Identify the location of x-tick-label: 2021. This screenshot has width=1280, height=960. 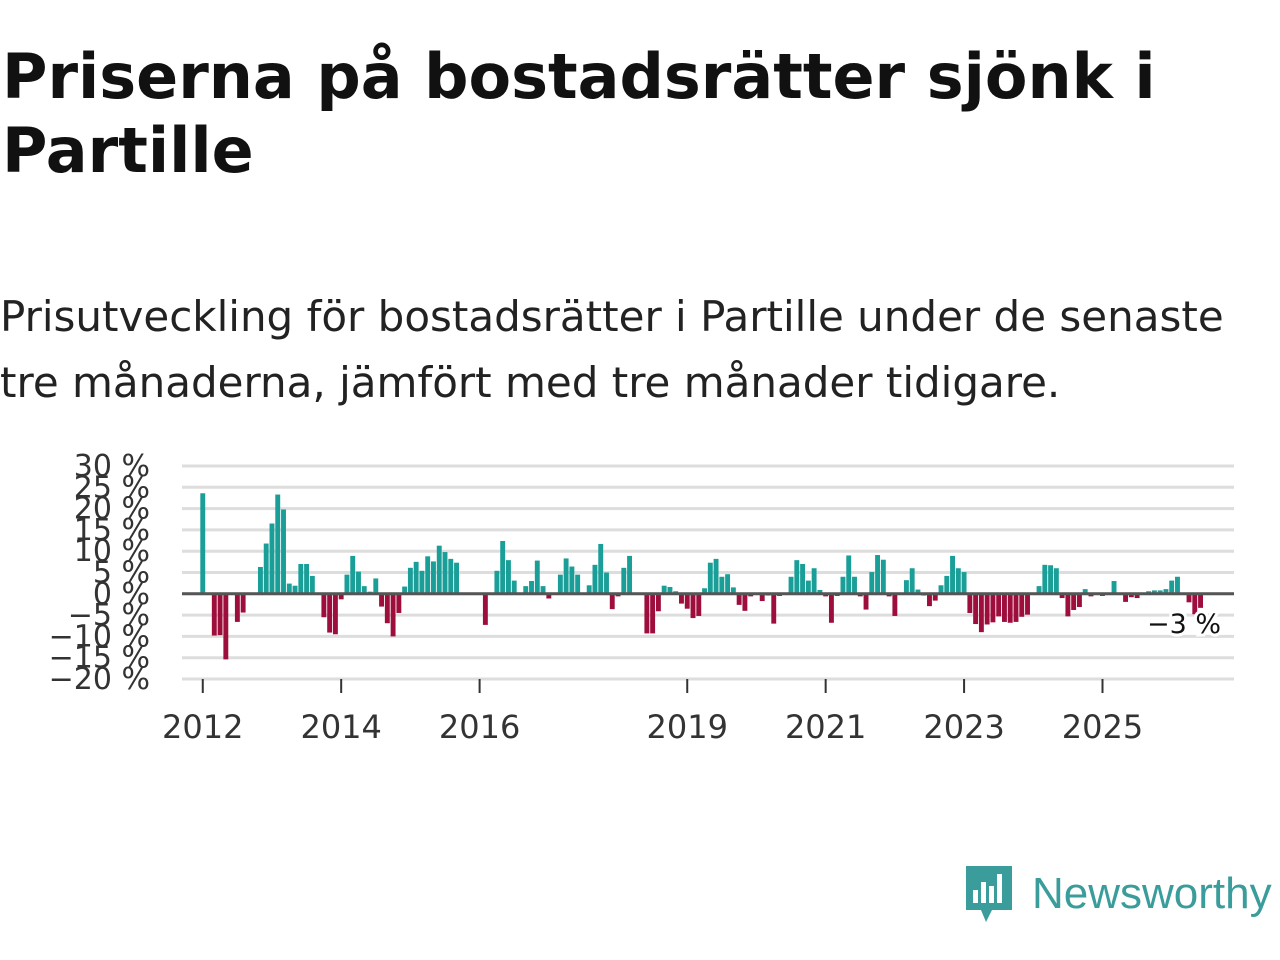
(825, 727).